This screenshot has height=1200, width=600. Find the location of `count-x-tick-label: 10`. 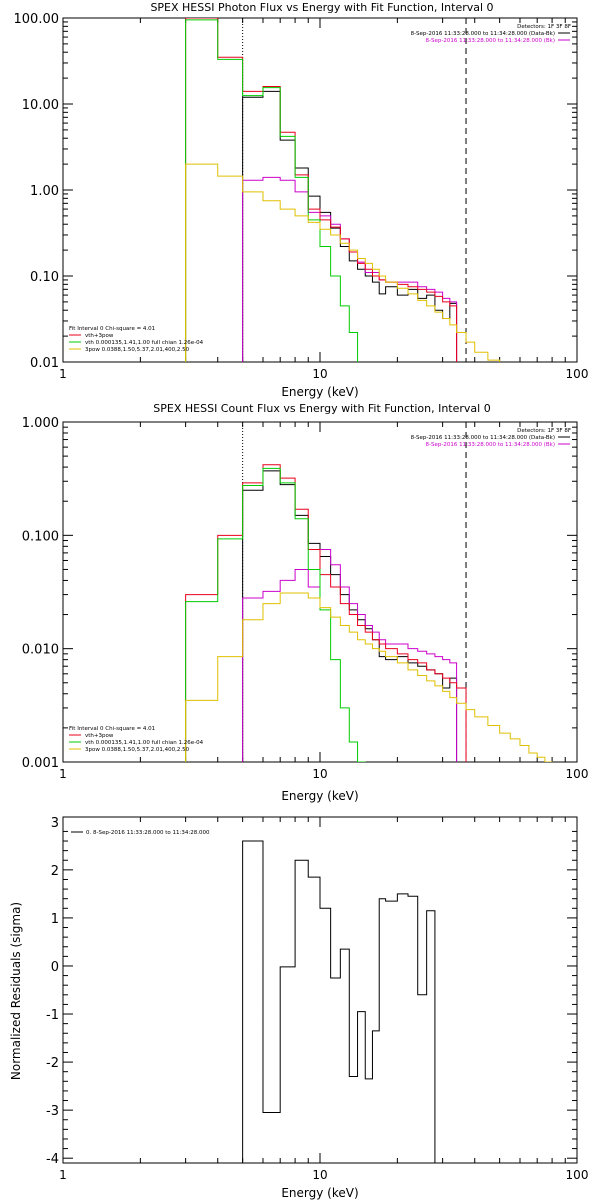

count-x-tick-label: 10 is located at coordinates (319, 774).